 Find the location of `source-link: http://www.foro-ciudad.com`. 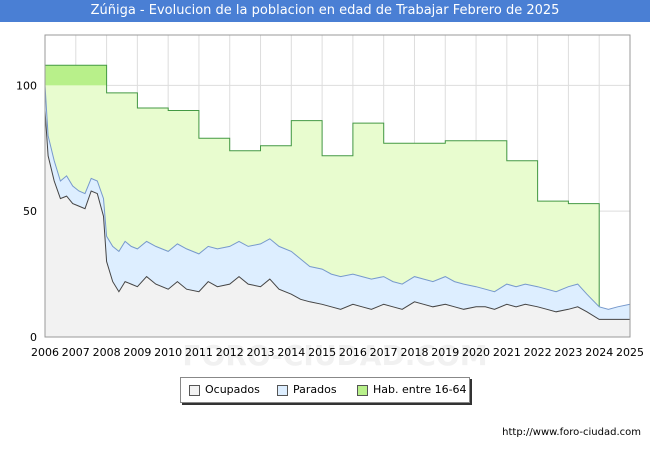

source-link: http://www.foro-ciudad.com is located at coordinates (571, 432).